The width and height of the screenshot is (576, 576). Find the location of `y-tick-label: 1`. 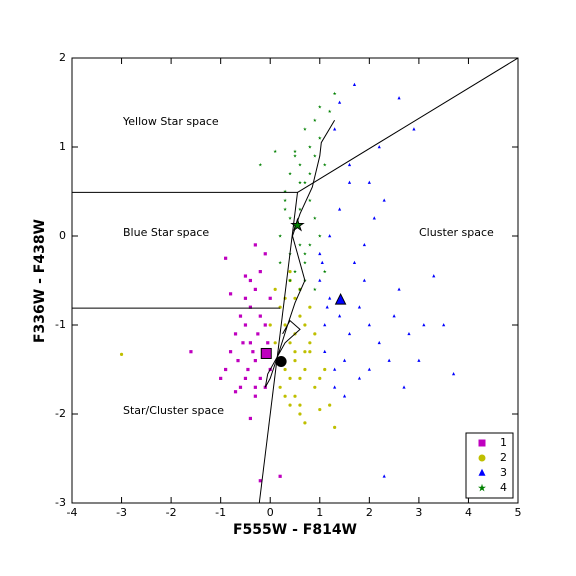

y-tick-label: 1 is located at coordinates (62, 146).